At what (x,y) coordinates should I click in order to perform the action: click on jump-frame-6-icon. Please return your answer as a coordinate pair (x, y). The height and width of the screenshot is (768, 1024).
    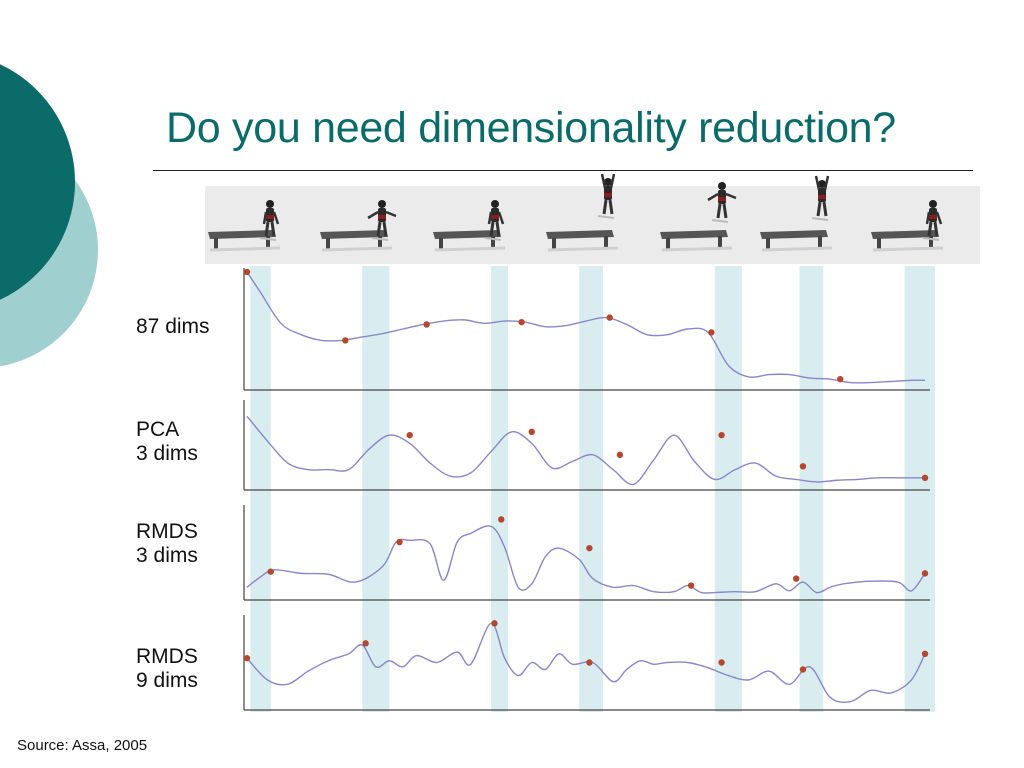
    Looking at the image, I should click on (796, 213).